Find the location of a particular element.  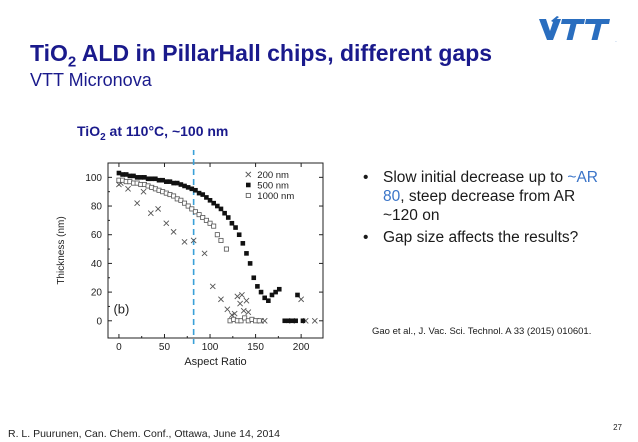

chart-heading-subscript: 2 is located at coordinates (103, 137).